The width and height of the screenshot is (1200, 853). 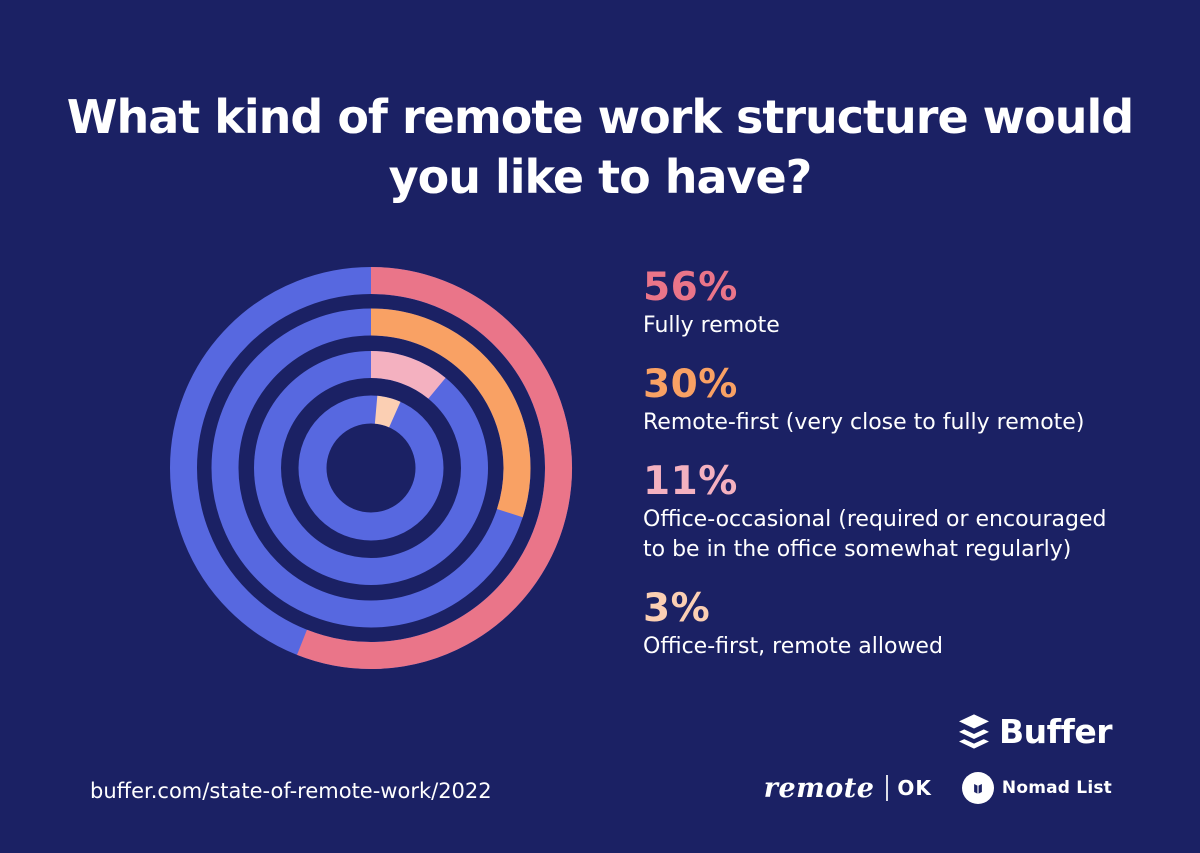 I want to click on legend-label-fully-remote: Fully remote, so click(x=711, y=325).